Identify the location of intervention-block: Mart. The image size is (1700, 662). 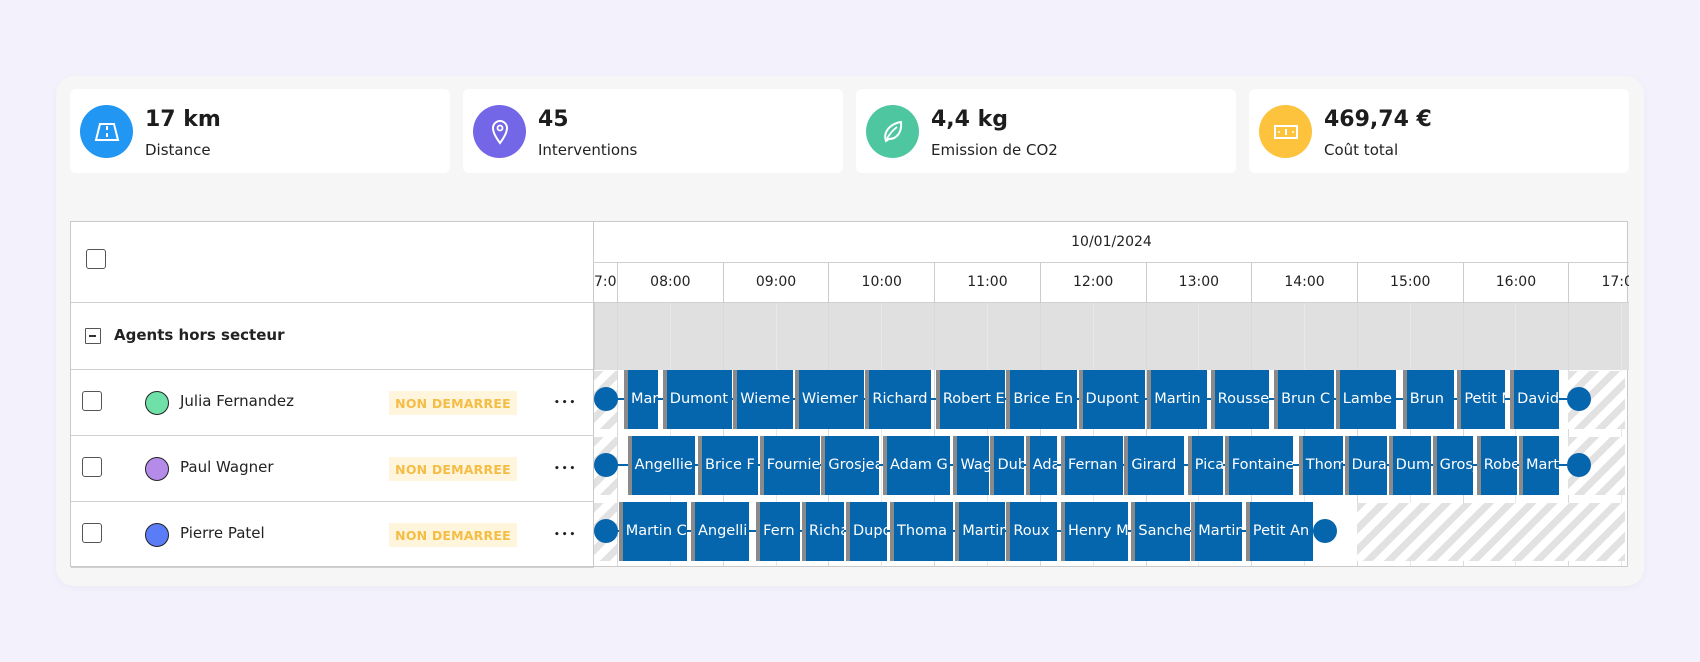
(1539, 465).